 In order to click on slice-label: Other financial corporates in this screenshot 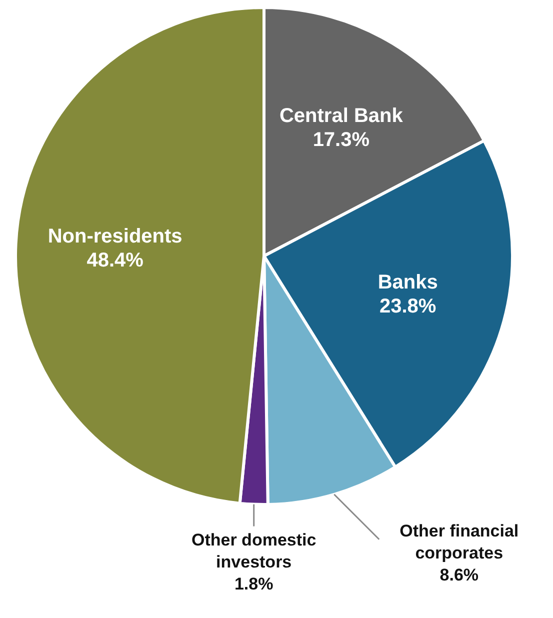, I will do `click(459, 542)`.